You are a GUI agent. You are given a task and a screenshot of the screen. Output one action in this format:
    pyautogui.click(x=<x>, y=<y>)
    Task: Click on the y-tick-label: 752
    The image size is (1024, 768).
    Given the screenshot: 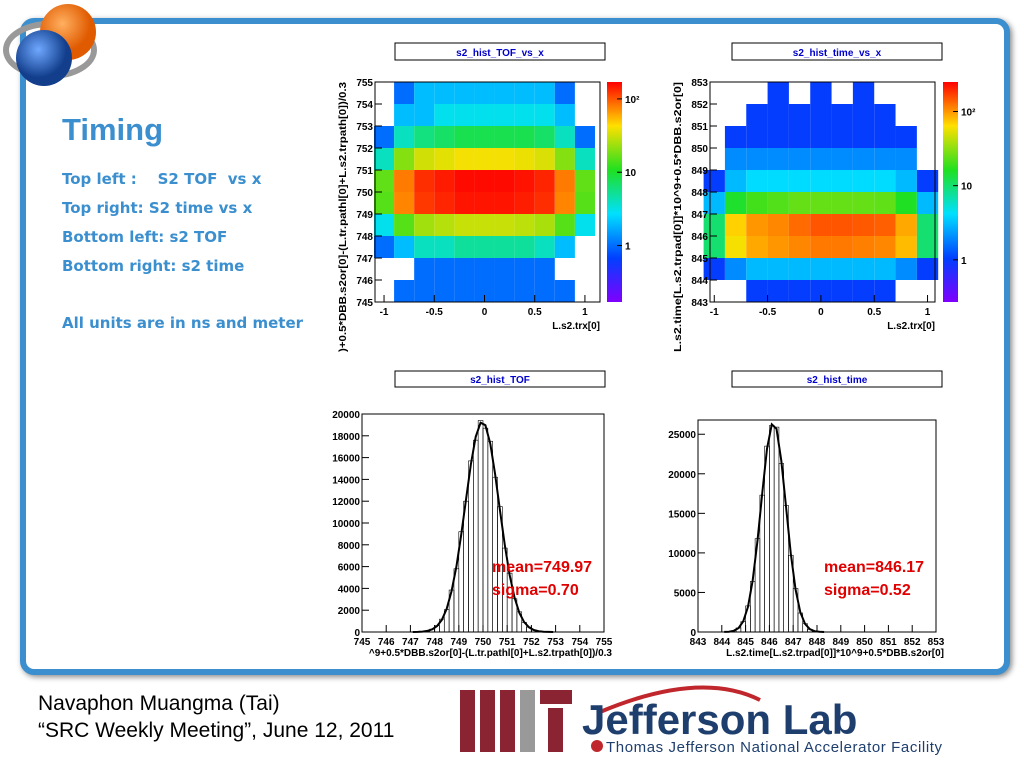 What is the action you would take?
    pyautogui.click(x=364, y=149)
    